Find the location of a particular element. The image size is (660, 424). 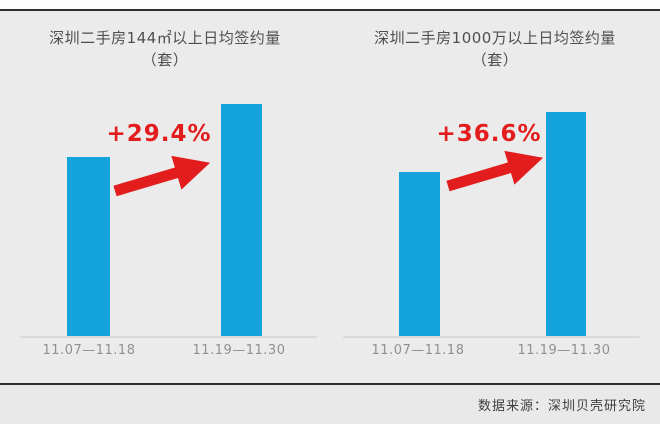

growth-percent-label: +36.6% is located at coordinates (489, 134).